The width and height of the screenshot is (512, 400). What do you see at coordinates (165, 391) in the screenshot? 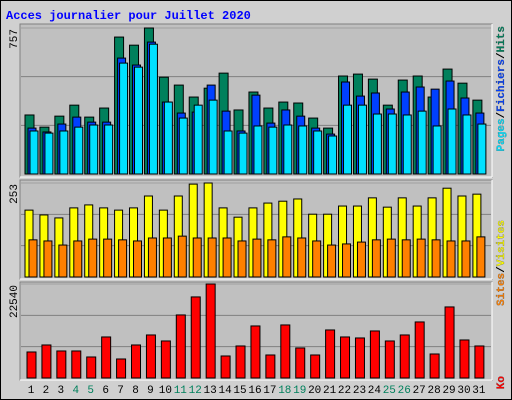
I see `x-tick-label: 10` at bounding box center [165, 391].